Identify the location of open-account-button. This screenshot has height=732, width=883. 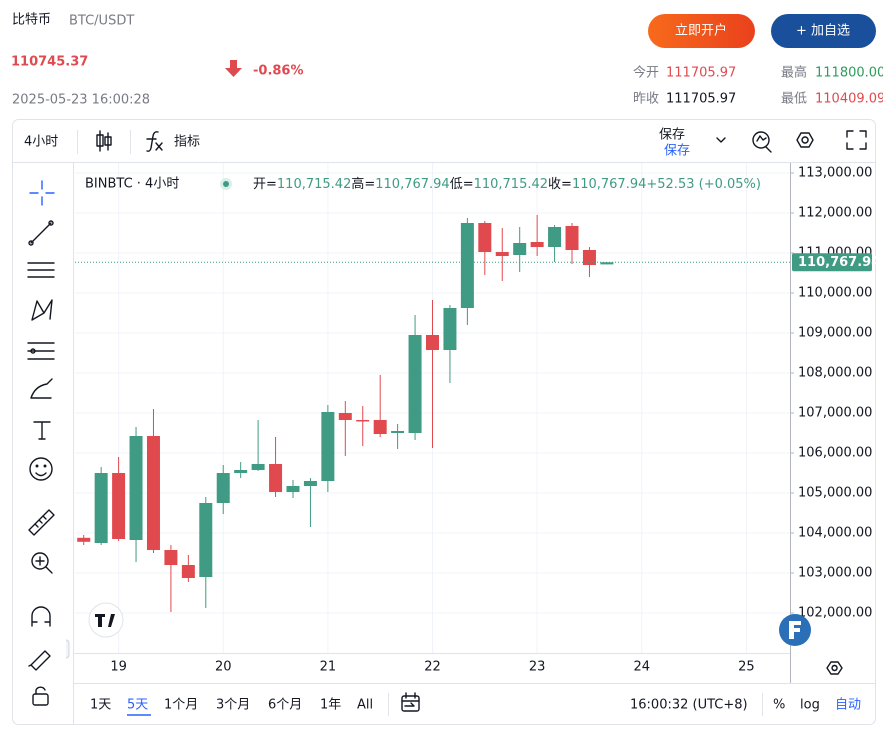
(701, 31).